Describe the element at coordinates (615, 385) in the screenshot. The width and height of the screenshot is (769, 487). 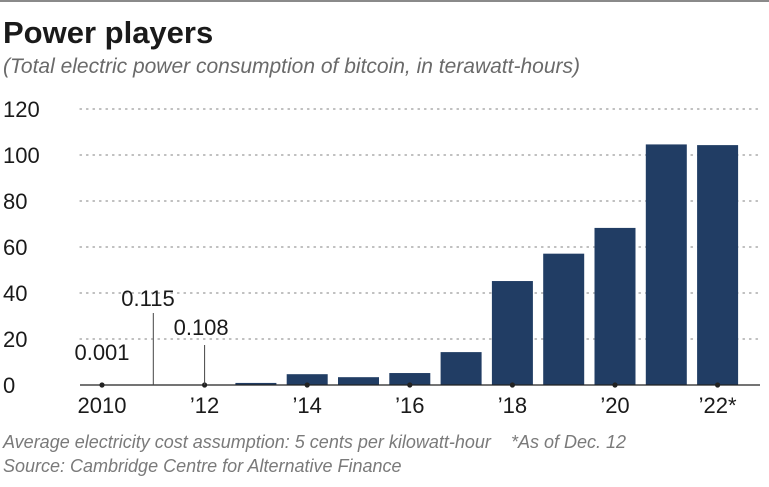
I see `x-tick-dot-2020` at that location.